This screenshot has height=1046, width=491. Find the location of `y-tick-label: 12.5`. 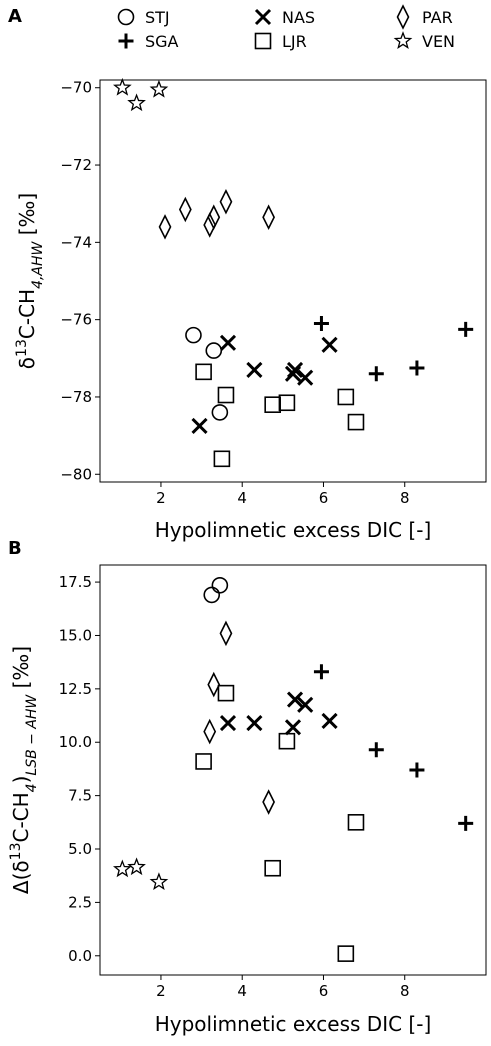

y-tick-label: 12.5 is located at coordinates (75, 689).